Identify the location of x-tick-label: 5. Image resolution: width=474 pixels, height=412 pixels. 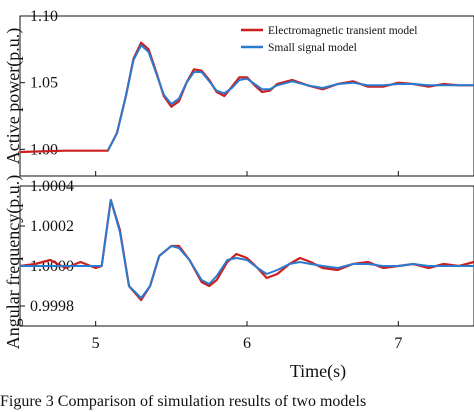
(96, 343).